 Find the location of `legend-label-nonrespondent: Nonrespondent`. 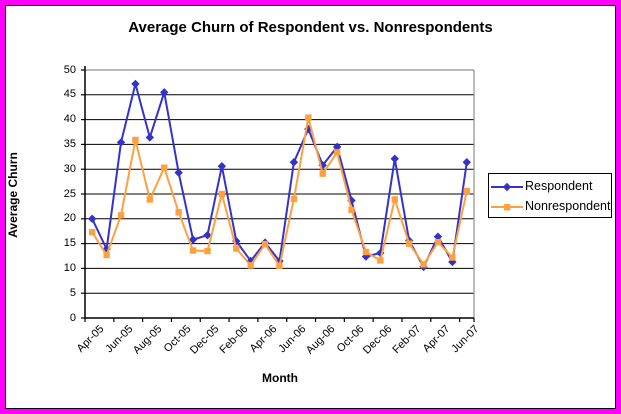

legend-label-nonrespondent: Nonrespondent is located at coordinates (568, 205).